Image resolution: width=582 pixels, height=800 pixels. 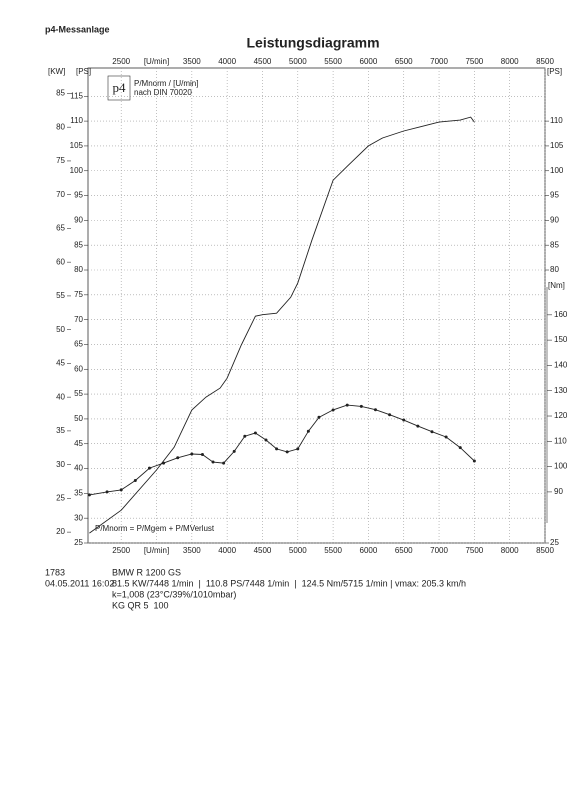 What do you see at coordinates (561, 339) in the screenshot?
I see `y2-tick-label: 150` at bounding box center [561, 339].